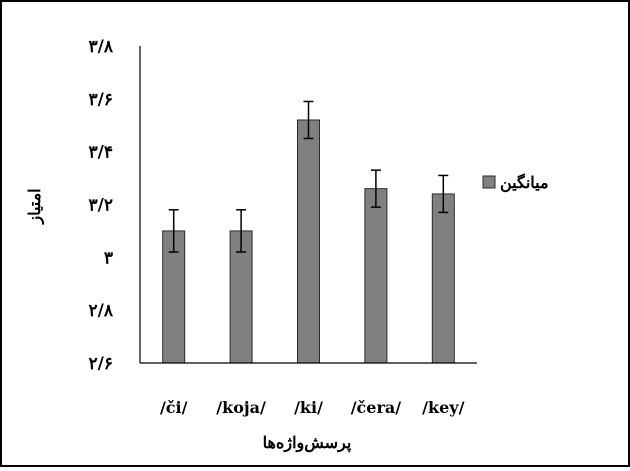 Image resolution: width=630 pixels, height=471 pixels. What do you see at coordinates (108, 258) in the screenshot?
I see `y-tick-label: ۳` at bounding box center [108, 258].